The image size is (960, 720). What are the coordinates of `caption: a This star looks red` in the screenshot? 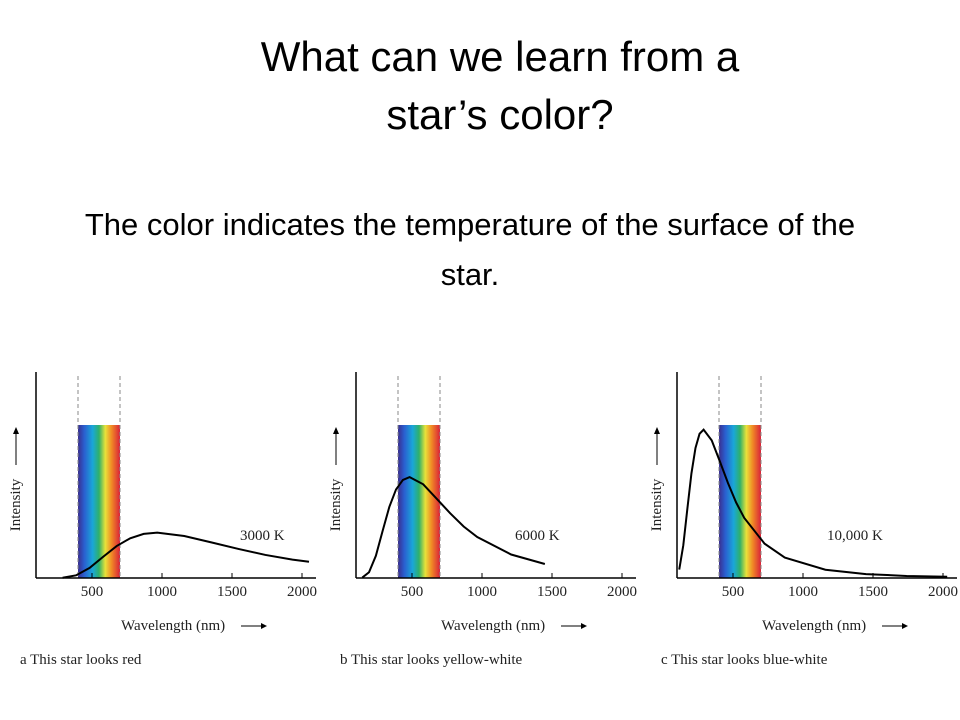 It's located at (81, 660).